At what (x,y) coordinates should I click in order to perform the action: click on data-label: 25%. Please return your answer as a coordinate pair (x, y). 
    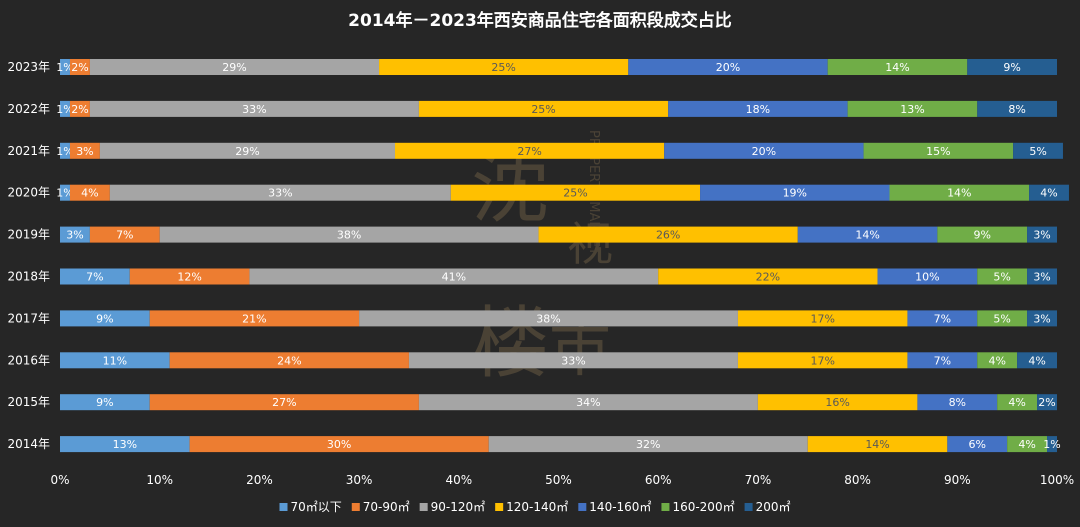
    Looking at the image, I should click on (503, 67).